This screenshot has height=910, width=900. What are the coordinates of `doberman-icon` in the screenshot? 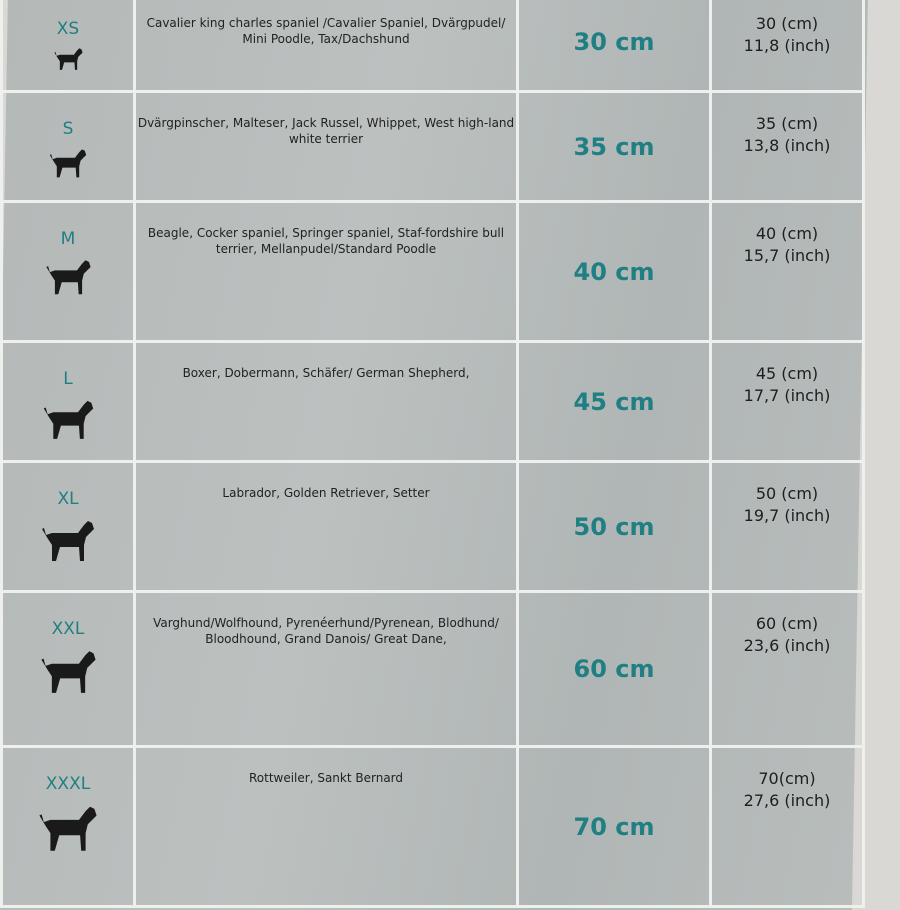 It's located at (68, 419).